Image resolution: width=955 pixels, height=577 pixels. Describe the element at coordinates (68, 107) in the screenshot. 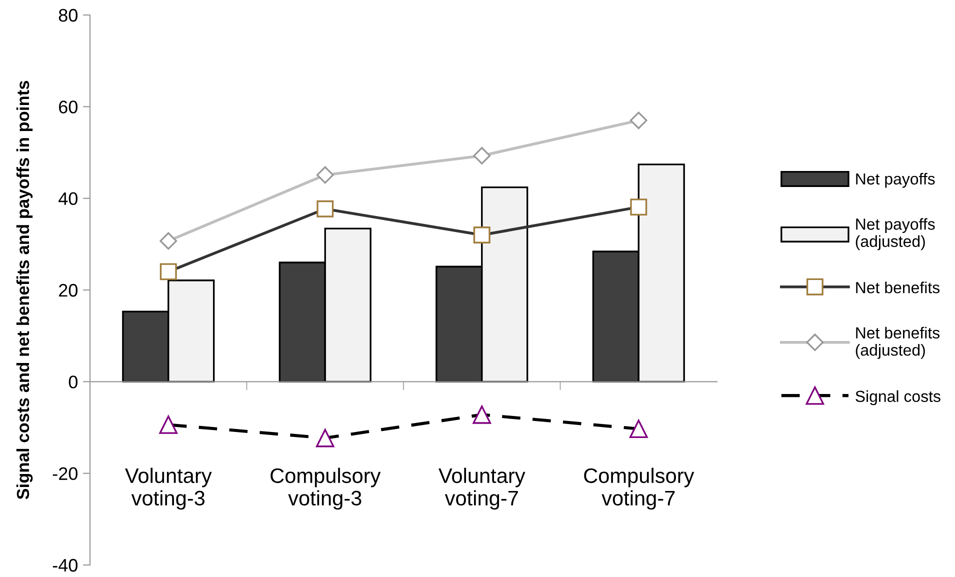

I see `y-tick-label: 60` at that location.